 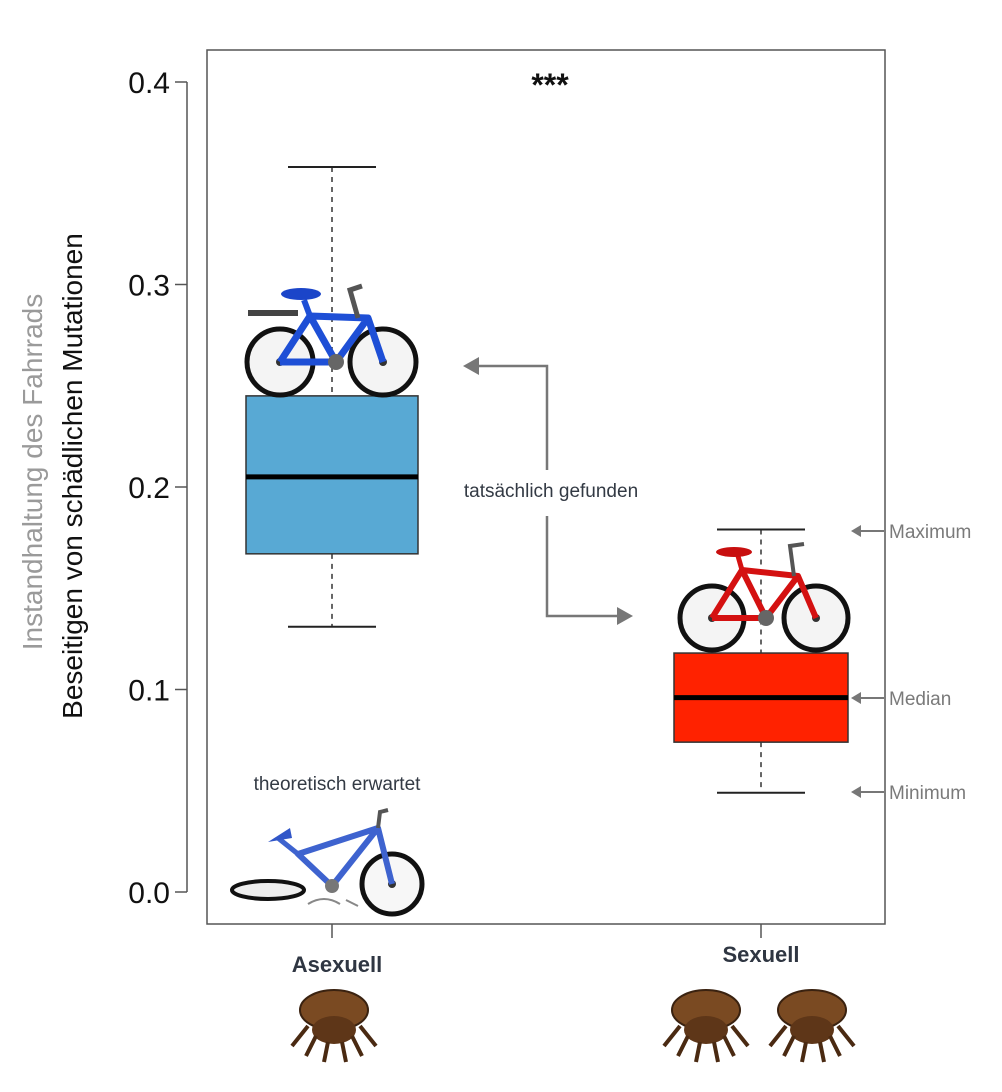 What do you see at coordinates (581, 567) in the screenshot?
I see `connector-lower` at bounding box center [581, 567].